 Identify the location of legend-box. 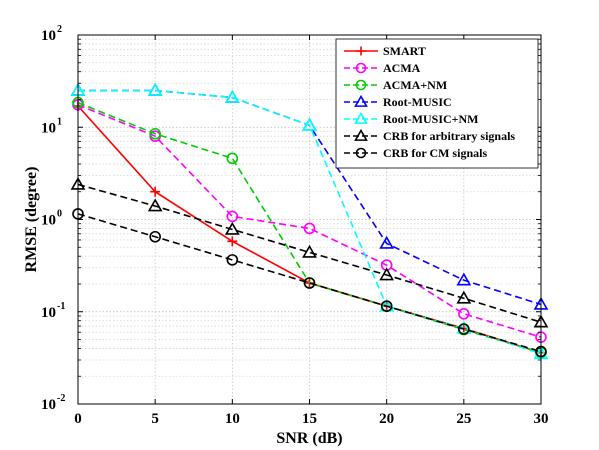
(437, 103).